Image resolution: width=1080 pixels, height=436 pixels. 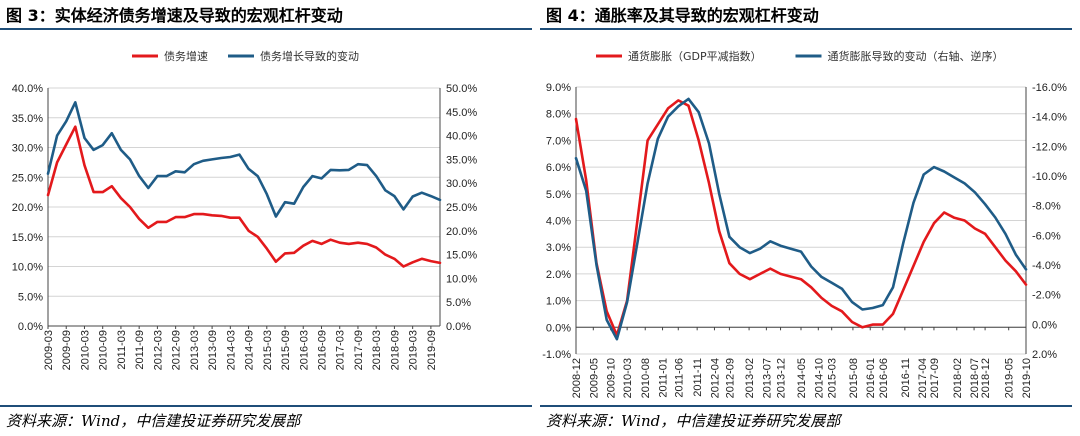 I want to click on y-left-tick-label: 8.0%, so click(x=558, y=115).